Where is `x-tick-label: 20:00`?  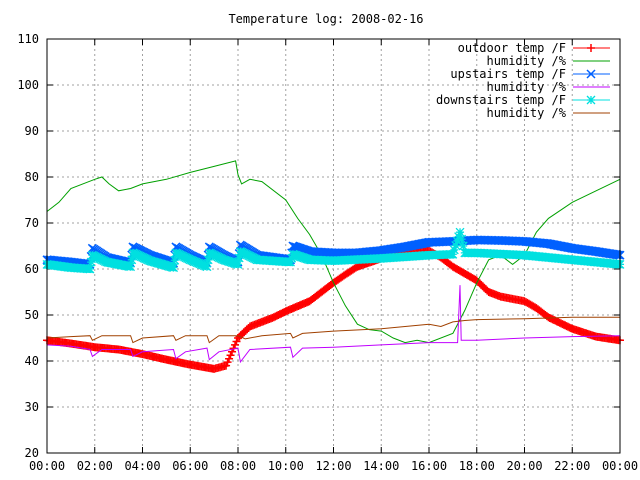 x-tick-label: 20:00 is located at coordinates (524, 466).